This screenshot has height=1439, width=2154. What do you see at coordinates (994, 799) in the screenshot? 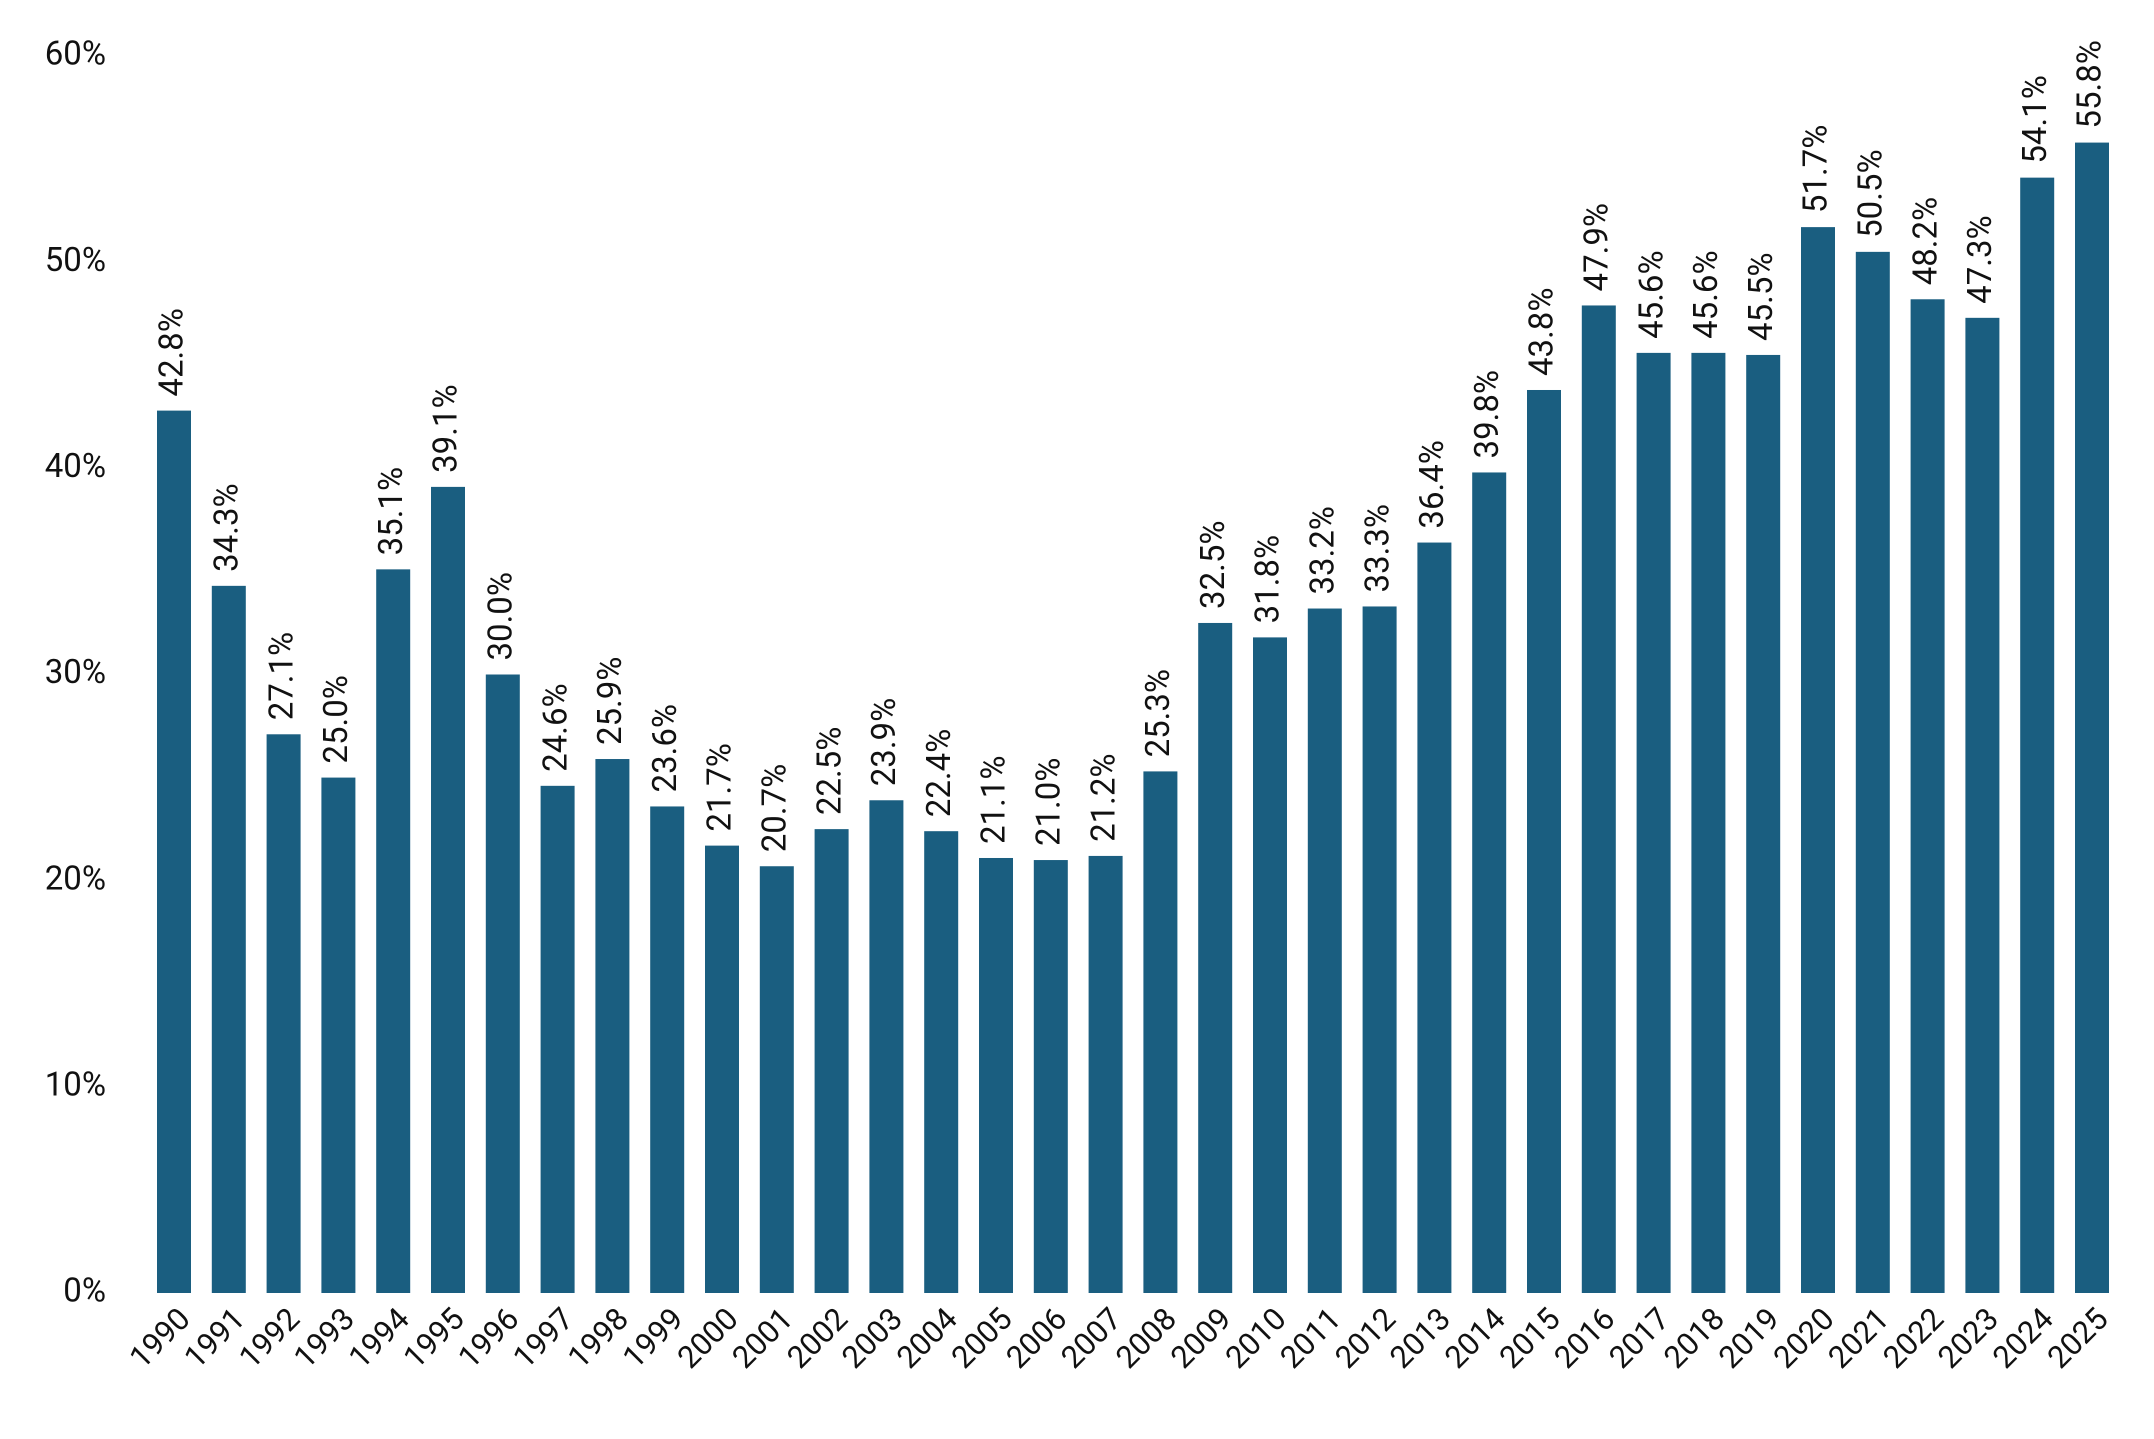
I see `value-label: 21.1%` at bounding box center [994, 799].